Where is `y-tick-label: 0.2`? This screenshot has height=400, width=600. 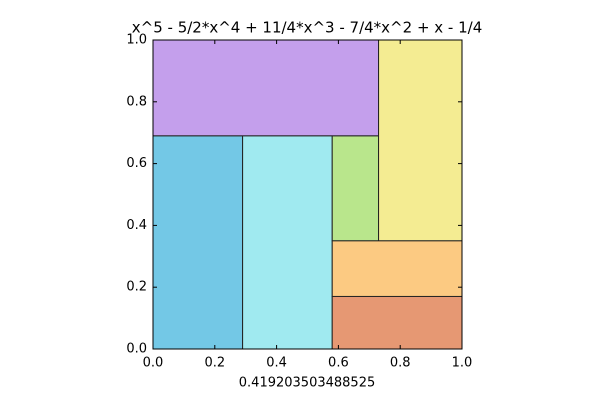
y-tick-label: 0.2 is located at coordinates (136, 287).